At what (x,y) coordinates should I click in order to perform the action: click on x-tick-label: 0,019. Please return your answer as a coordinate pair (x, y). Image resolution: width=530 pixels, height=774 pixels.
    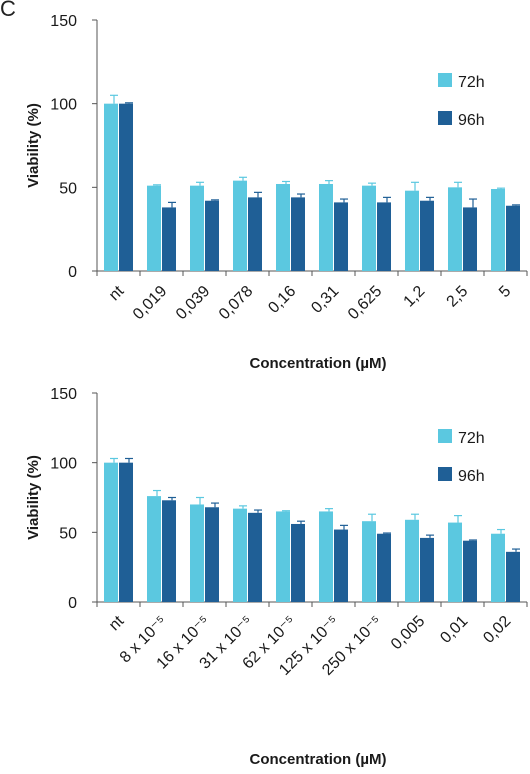
    Looking at the image, I should click on (150, 303).